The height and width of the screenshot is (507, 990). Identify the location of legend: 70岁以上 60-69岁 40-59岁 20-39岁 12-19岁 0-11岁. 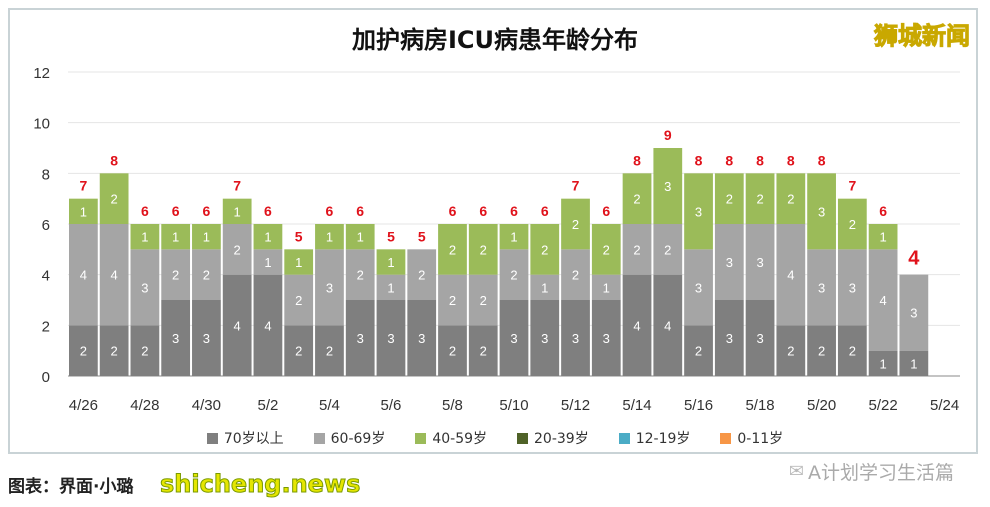
(495, 438).